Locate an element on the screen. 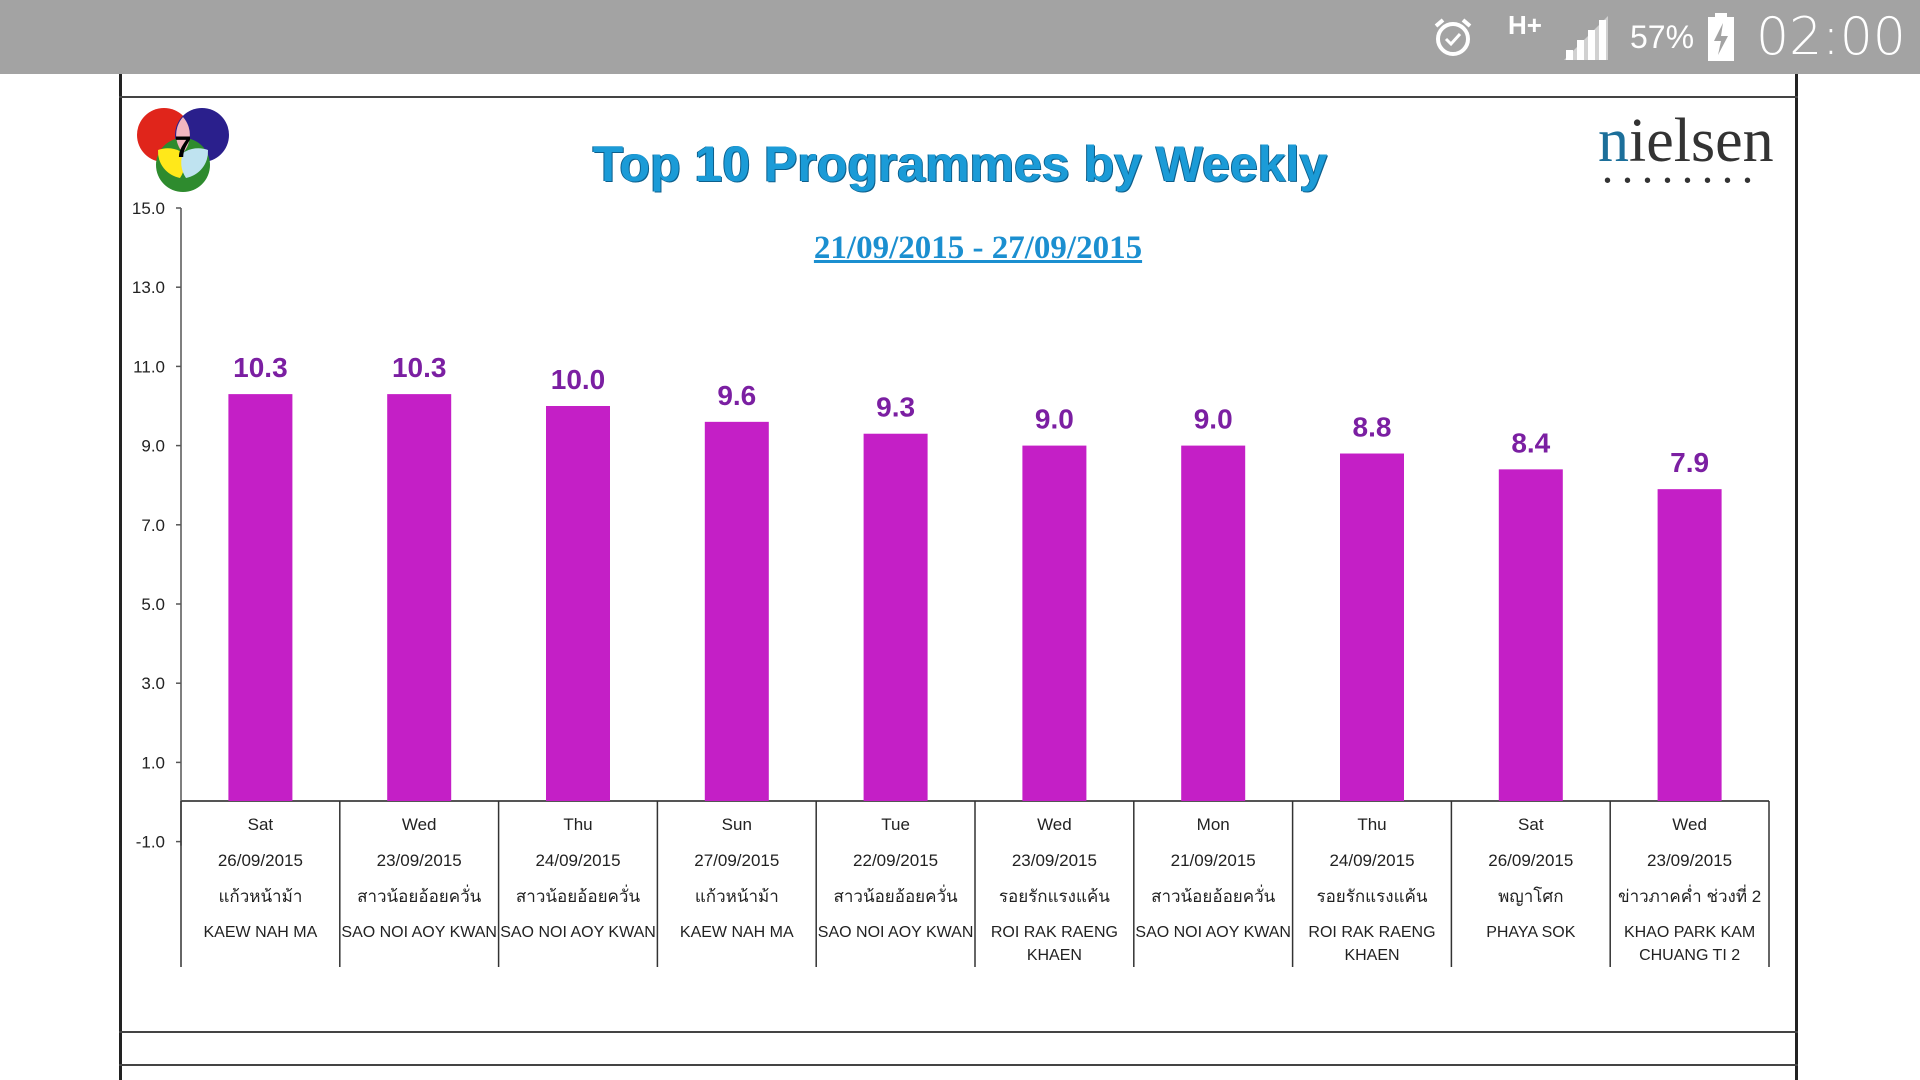 This screenshot has height=1080, width=1920. chart-title: Top 10 Programmes by Weekly is located at coordinates (960, 164).